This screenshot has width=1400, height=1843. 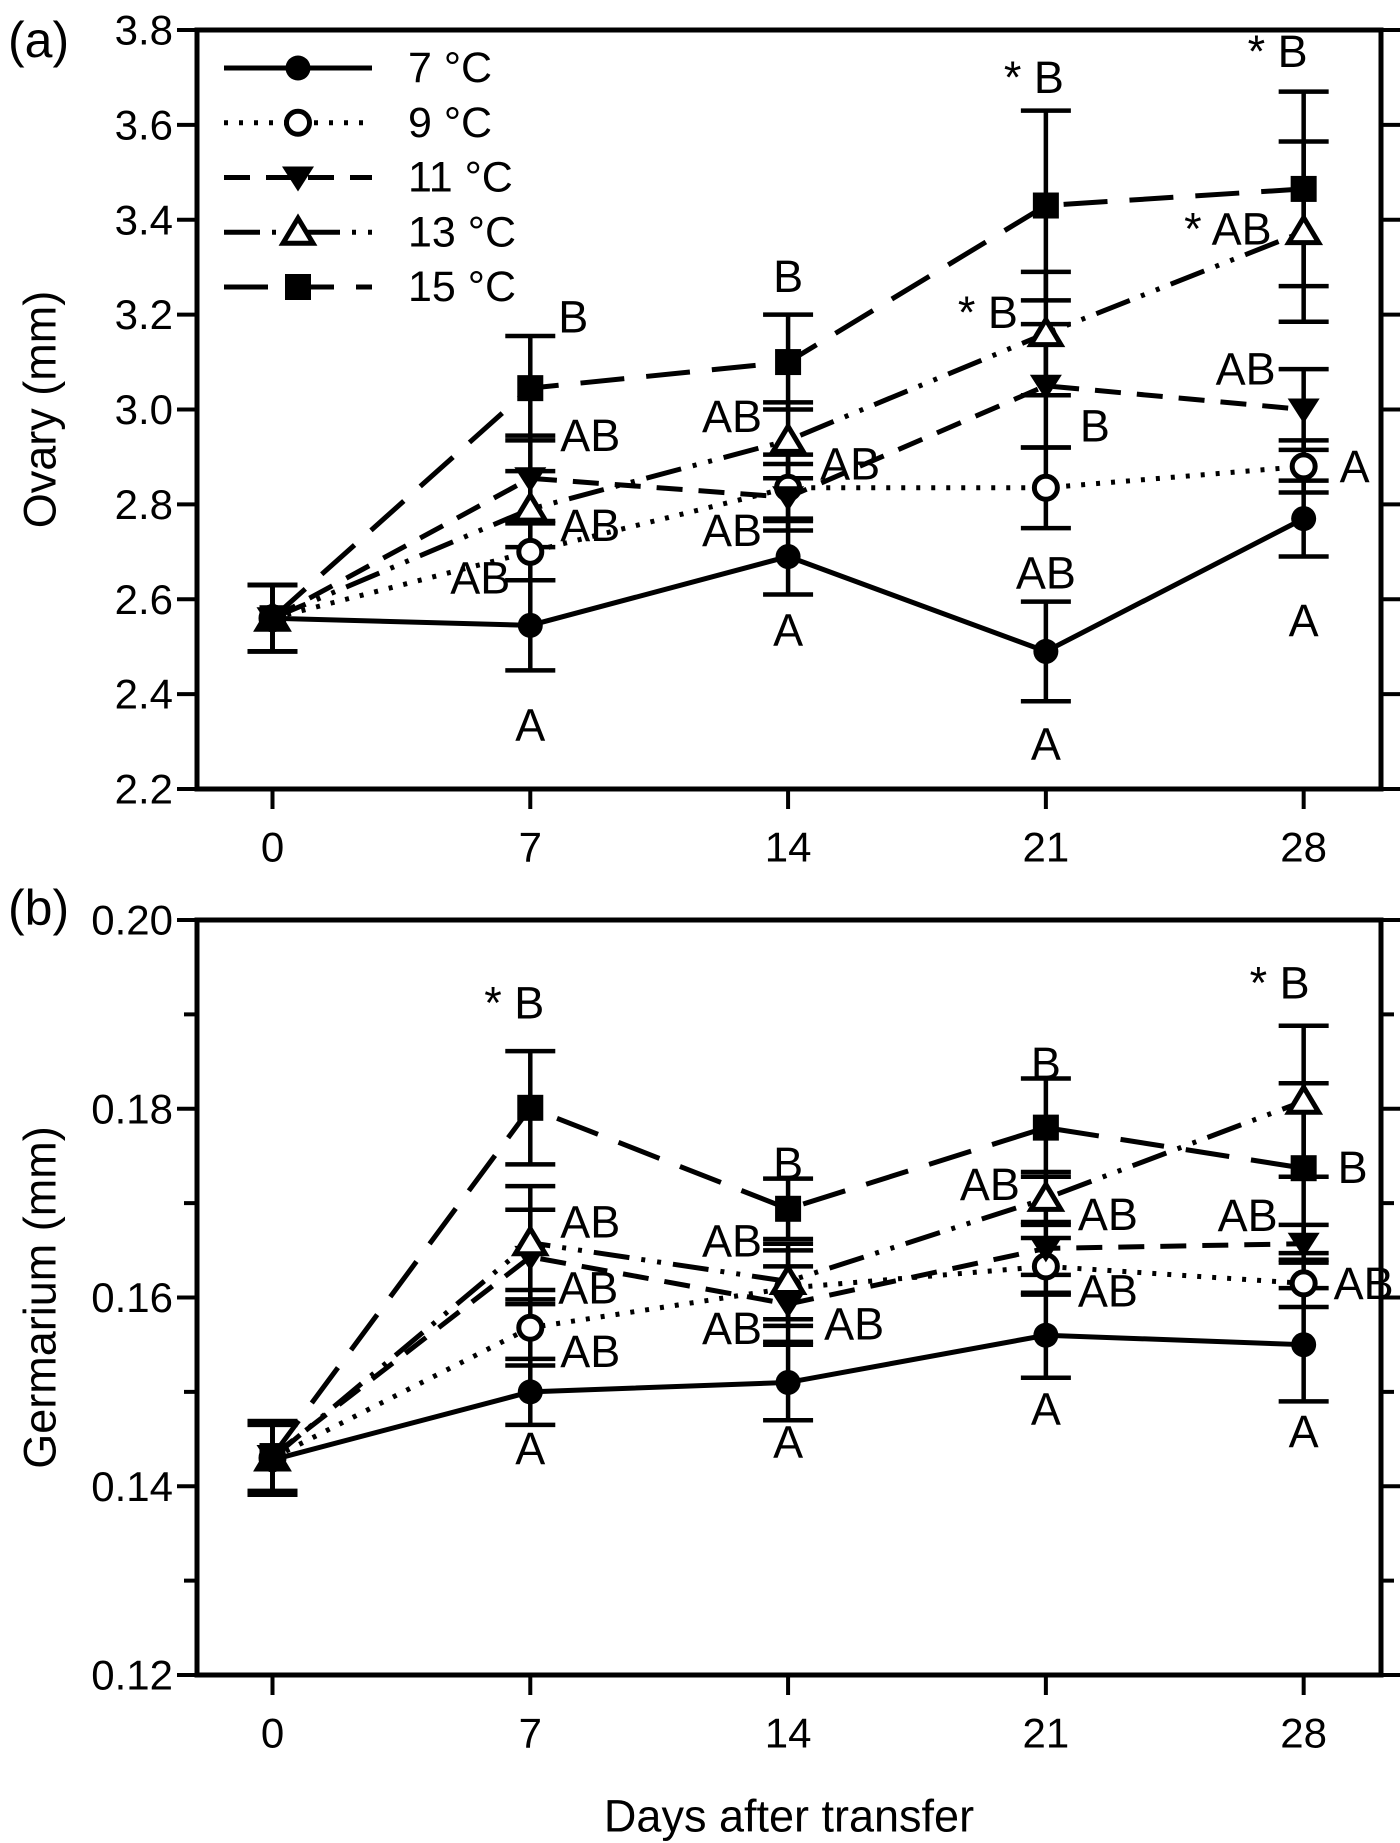 I want to click on y-tick-label: 0.18, so click(x=132, y=1108).